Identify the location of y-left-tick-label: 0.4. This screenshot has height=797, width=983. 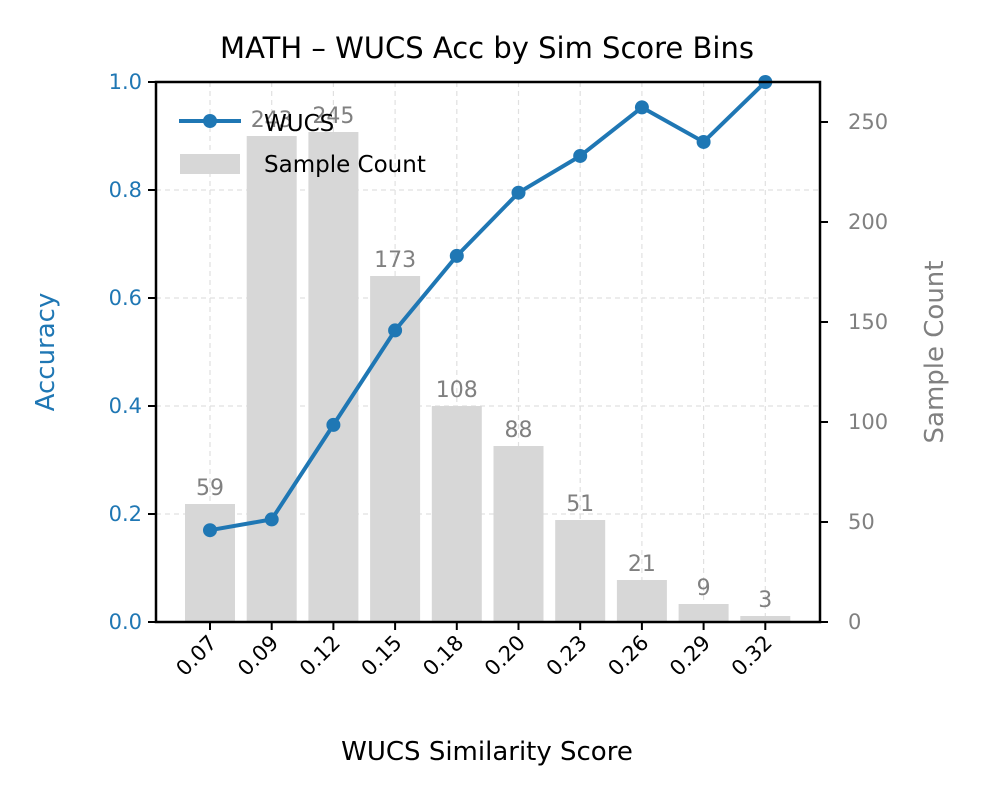
(125, 406).